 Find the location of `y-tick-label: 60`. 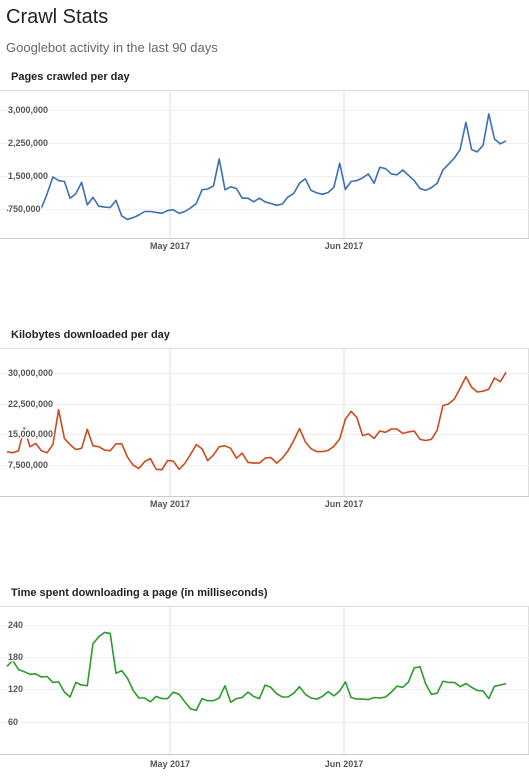

y-tick-label: 60 is located at coordinates (13, 722).